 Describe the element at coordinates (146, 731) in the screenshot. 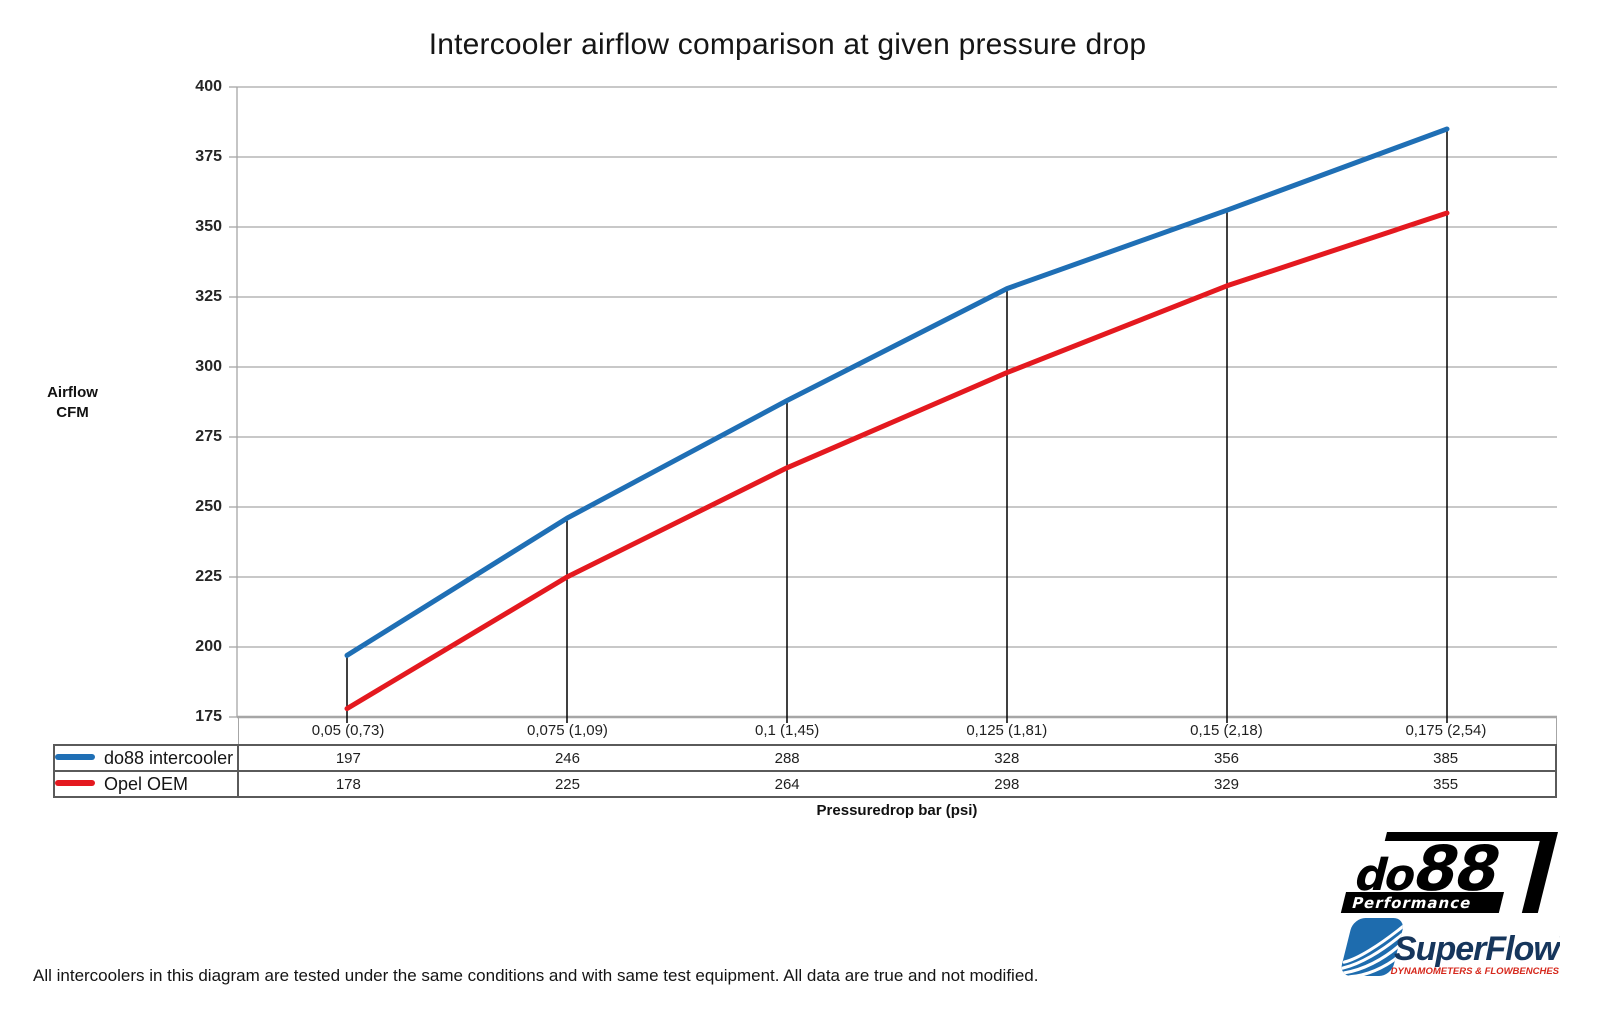

I see `table-corner-spacer` at that location.